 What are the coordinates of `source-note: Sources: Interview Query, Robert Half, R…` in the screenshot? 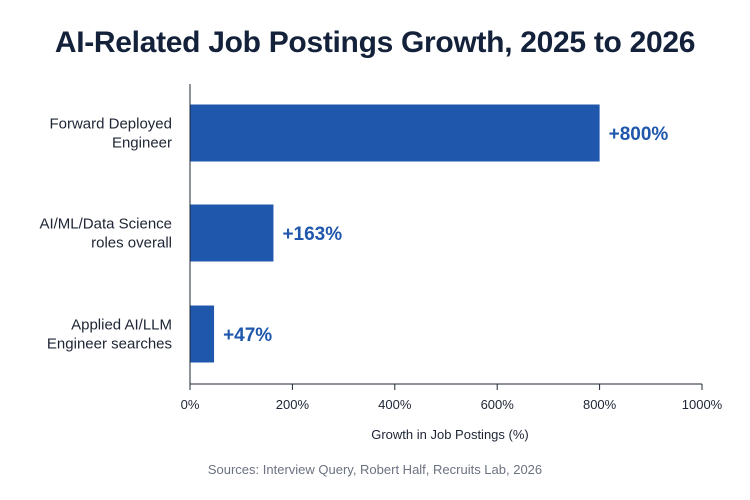 It's located at (375, 469).